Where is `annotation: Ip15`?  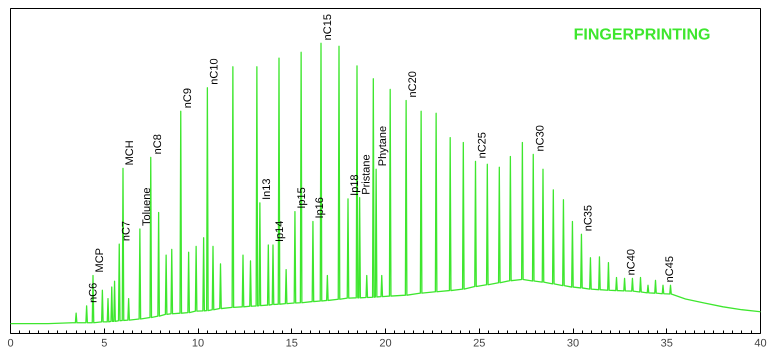
annotation: Ip15 is located at coordinates (302, 198).